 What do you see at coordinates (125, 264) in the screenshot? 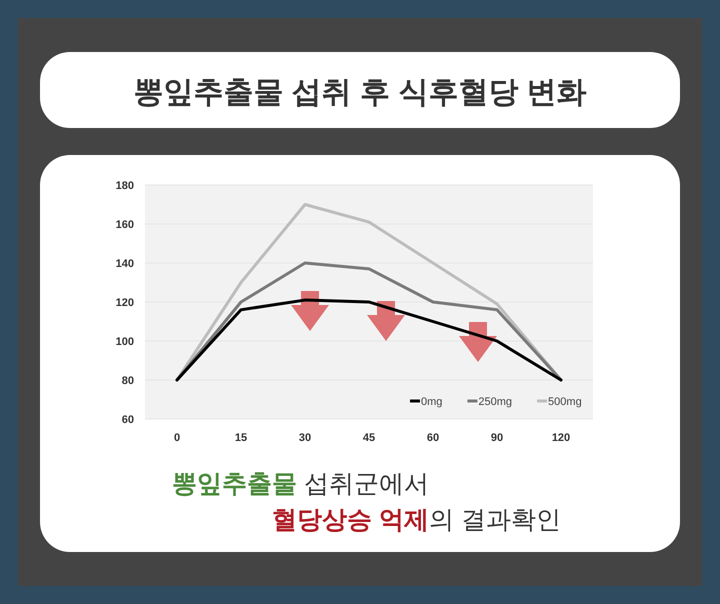
I see `y-tick-label: 140` at bounding box center [125, 264].